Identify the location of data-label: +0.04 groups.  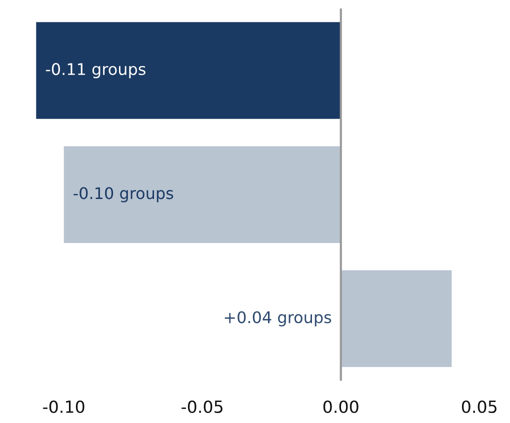
(278, 318).